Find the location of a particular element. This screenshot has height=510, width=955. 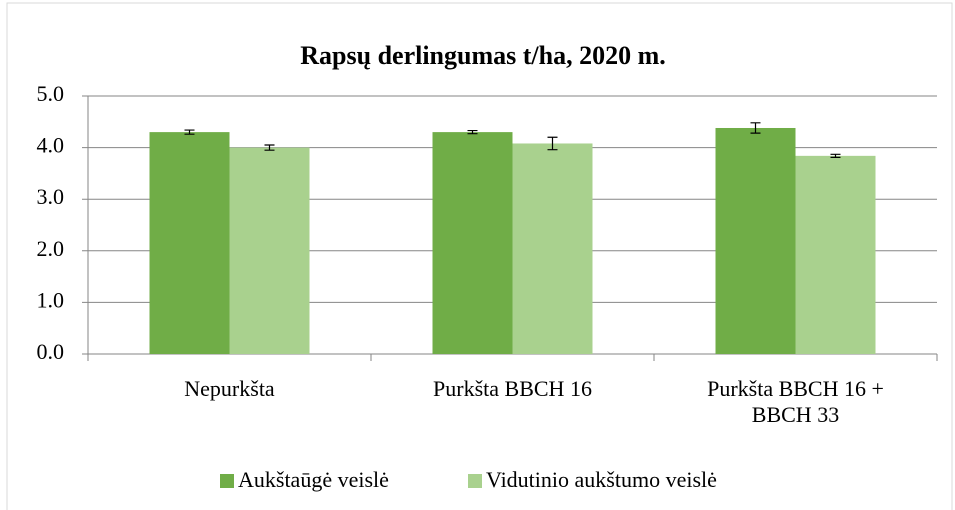

x-tick-label: Purkšta BBCH 16 + BBCH 33 is located at coordinates (795, 401).